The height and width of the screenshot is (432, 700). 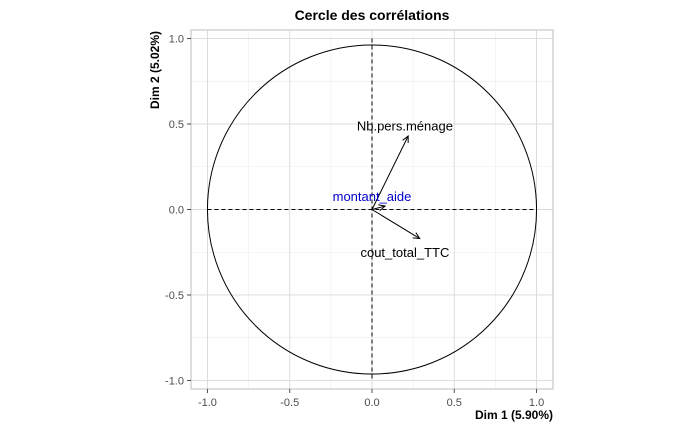 I want to click on variable-label: cout_total_TTC, so click(x=404, y=252).